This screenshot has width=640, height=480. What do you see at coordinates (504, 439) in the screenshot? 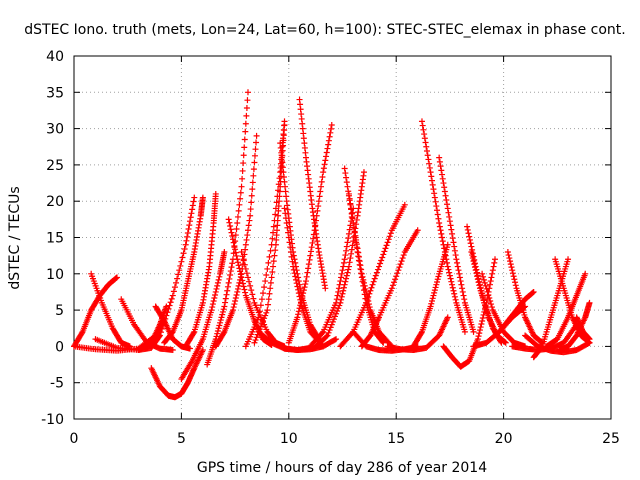
I see `x-tick-label: 20` at bounding box center [504, 439].